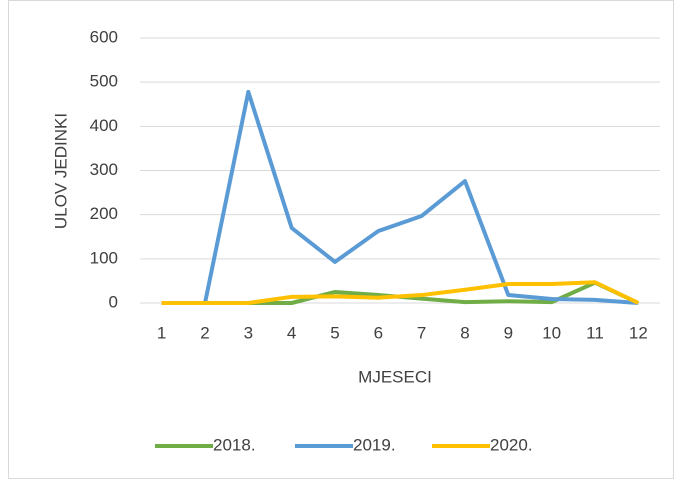 The image size is (680, 479). What do you see at coordinates (551, 332) in the screenshot?
I see `x-tick-label: 10` at bounding box center [551, 332].